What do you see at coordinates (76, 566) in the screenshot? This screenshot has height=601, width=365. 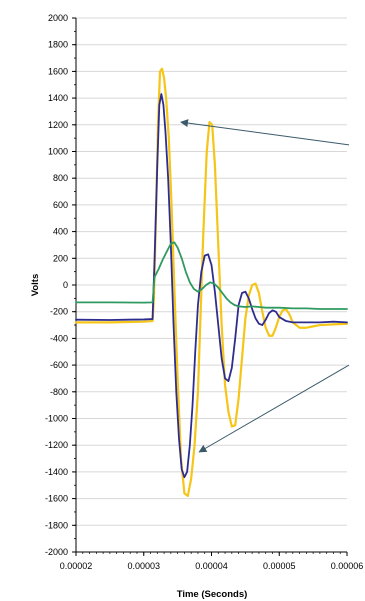 I see `x-tick-label: 0.00002` at bounding box center [76, 566].